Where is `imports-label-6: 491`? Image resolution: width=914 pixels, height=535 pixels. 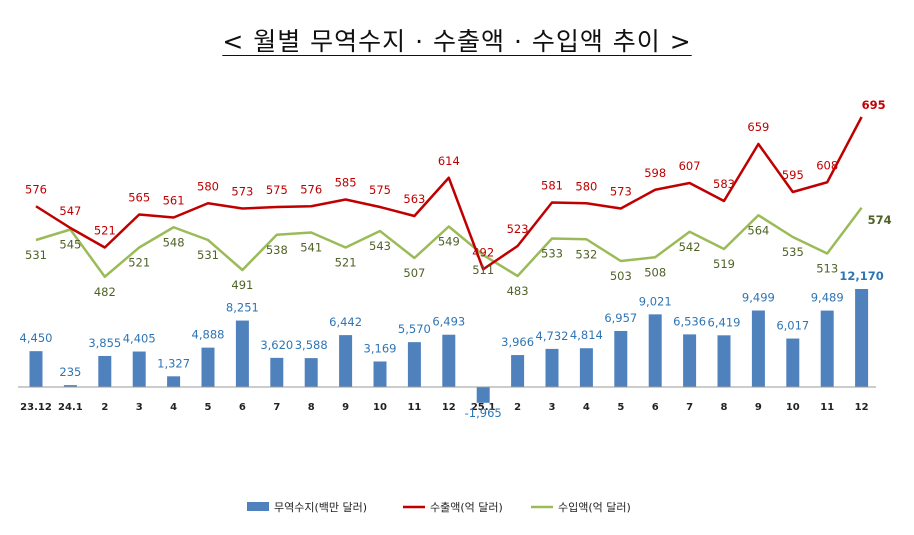
imports-label-6: 491 is located at coordinates (242, 285).